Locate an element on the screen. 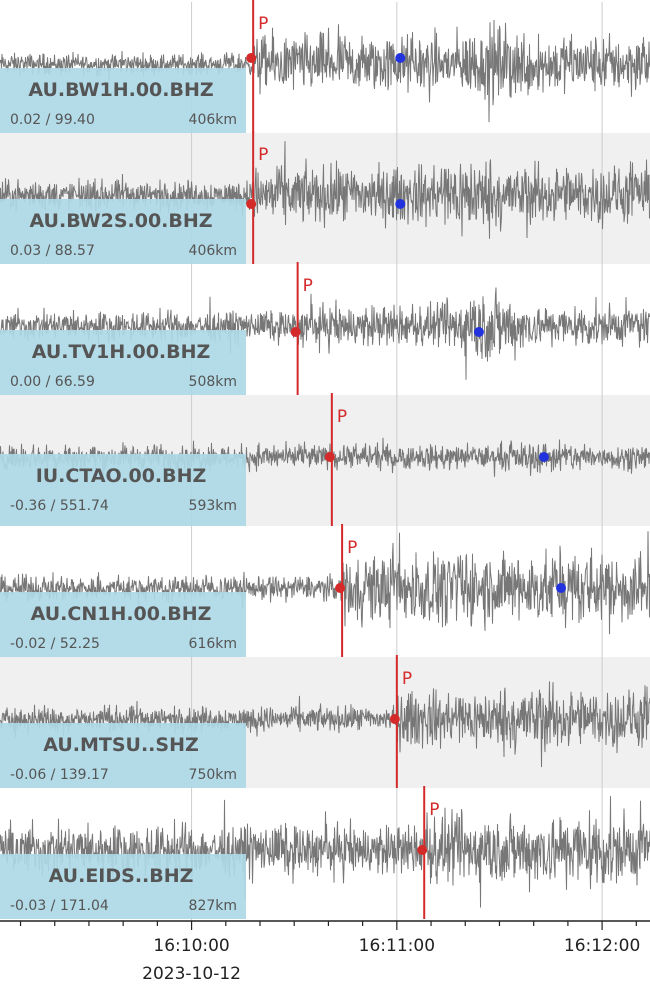 The image size is (650, 1000). station-name: IU.CTAO.00.BHZ is located at coordinates (121, 476).